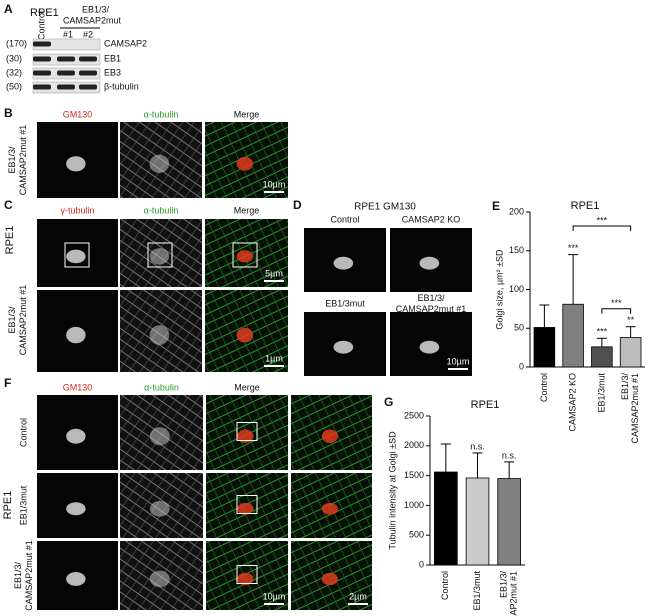 Image resolution: width=650 pixels, height=616 pixels. What do you see at coordinates (92, 20) in the screenshot?
I see `group-label: CAMSAP2mut` at bounding box center [92, 20].